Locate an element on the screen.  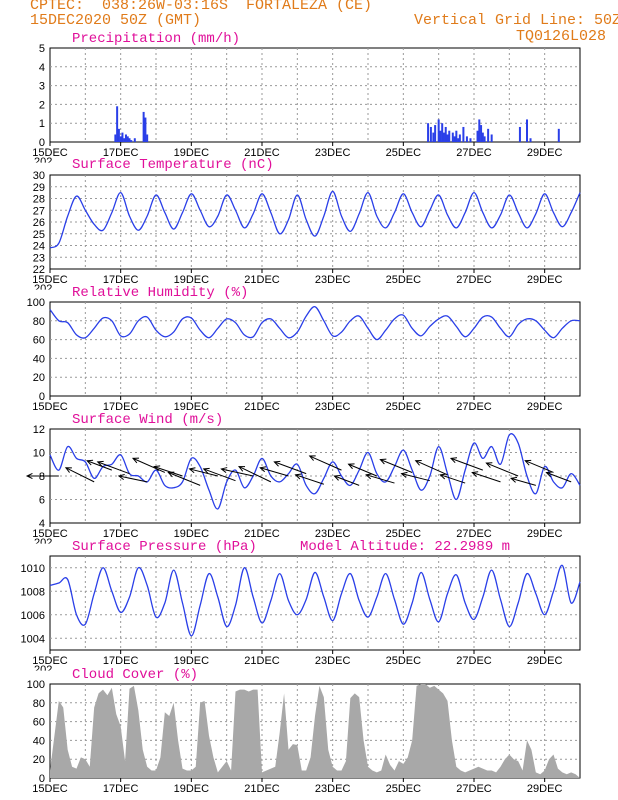
cloud-ytick-label: 100 is located at coordinates (36, 685).